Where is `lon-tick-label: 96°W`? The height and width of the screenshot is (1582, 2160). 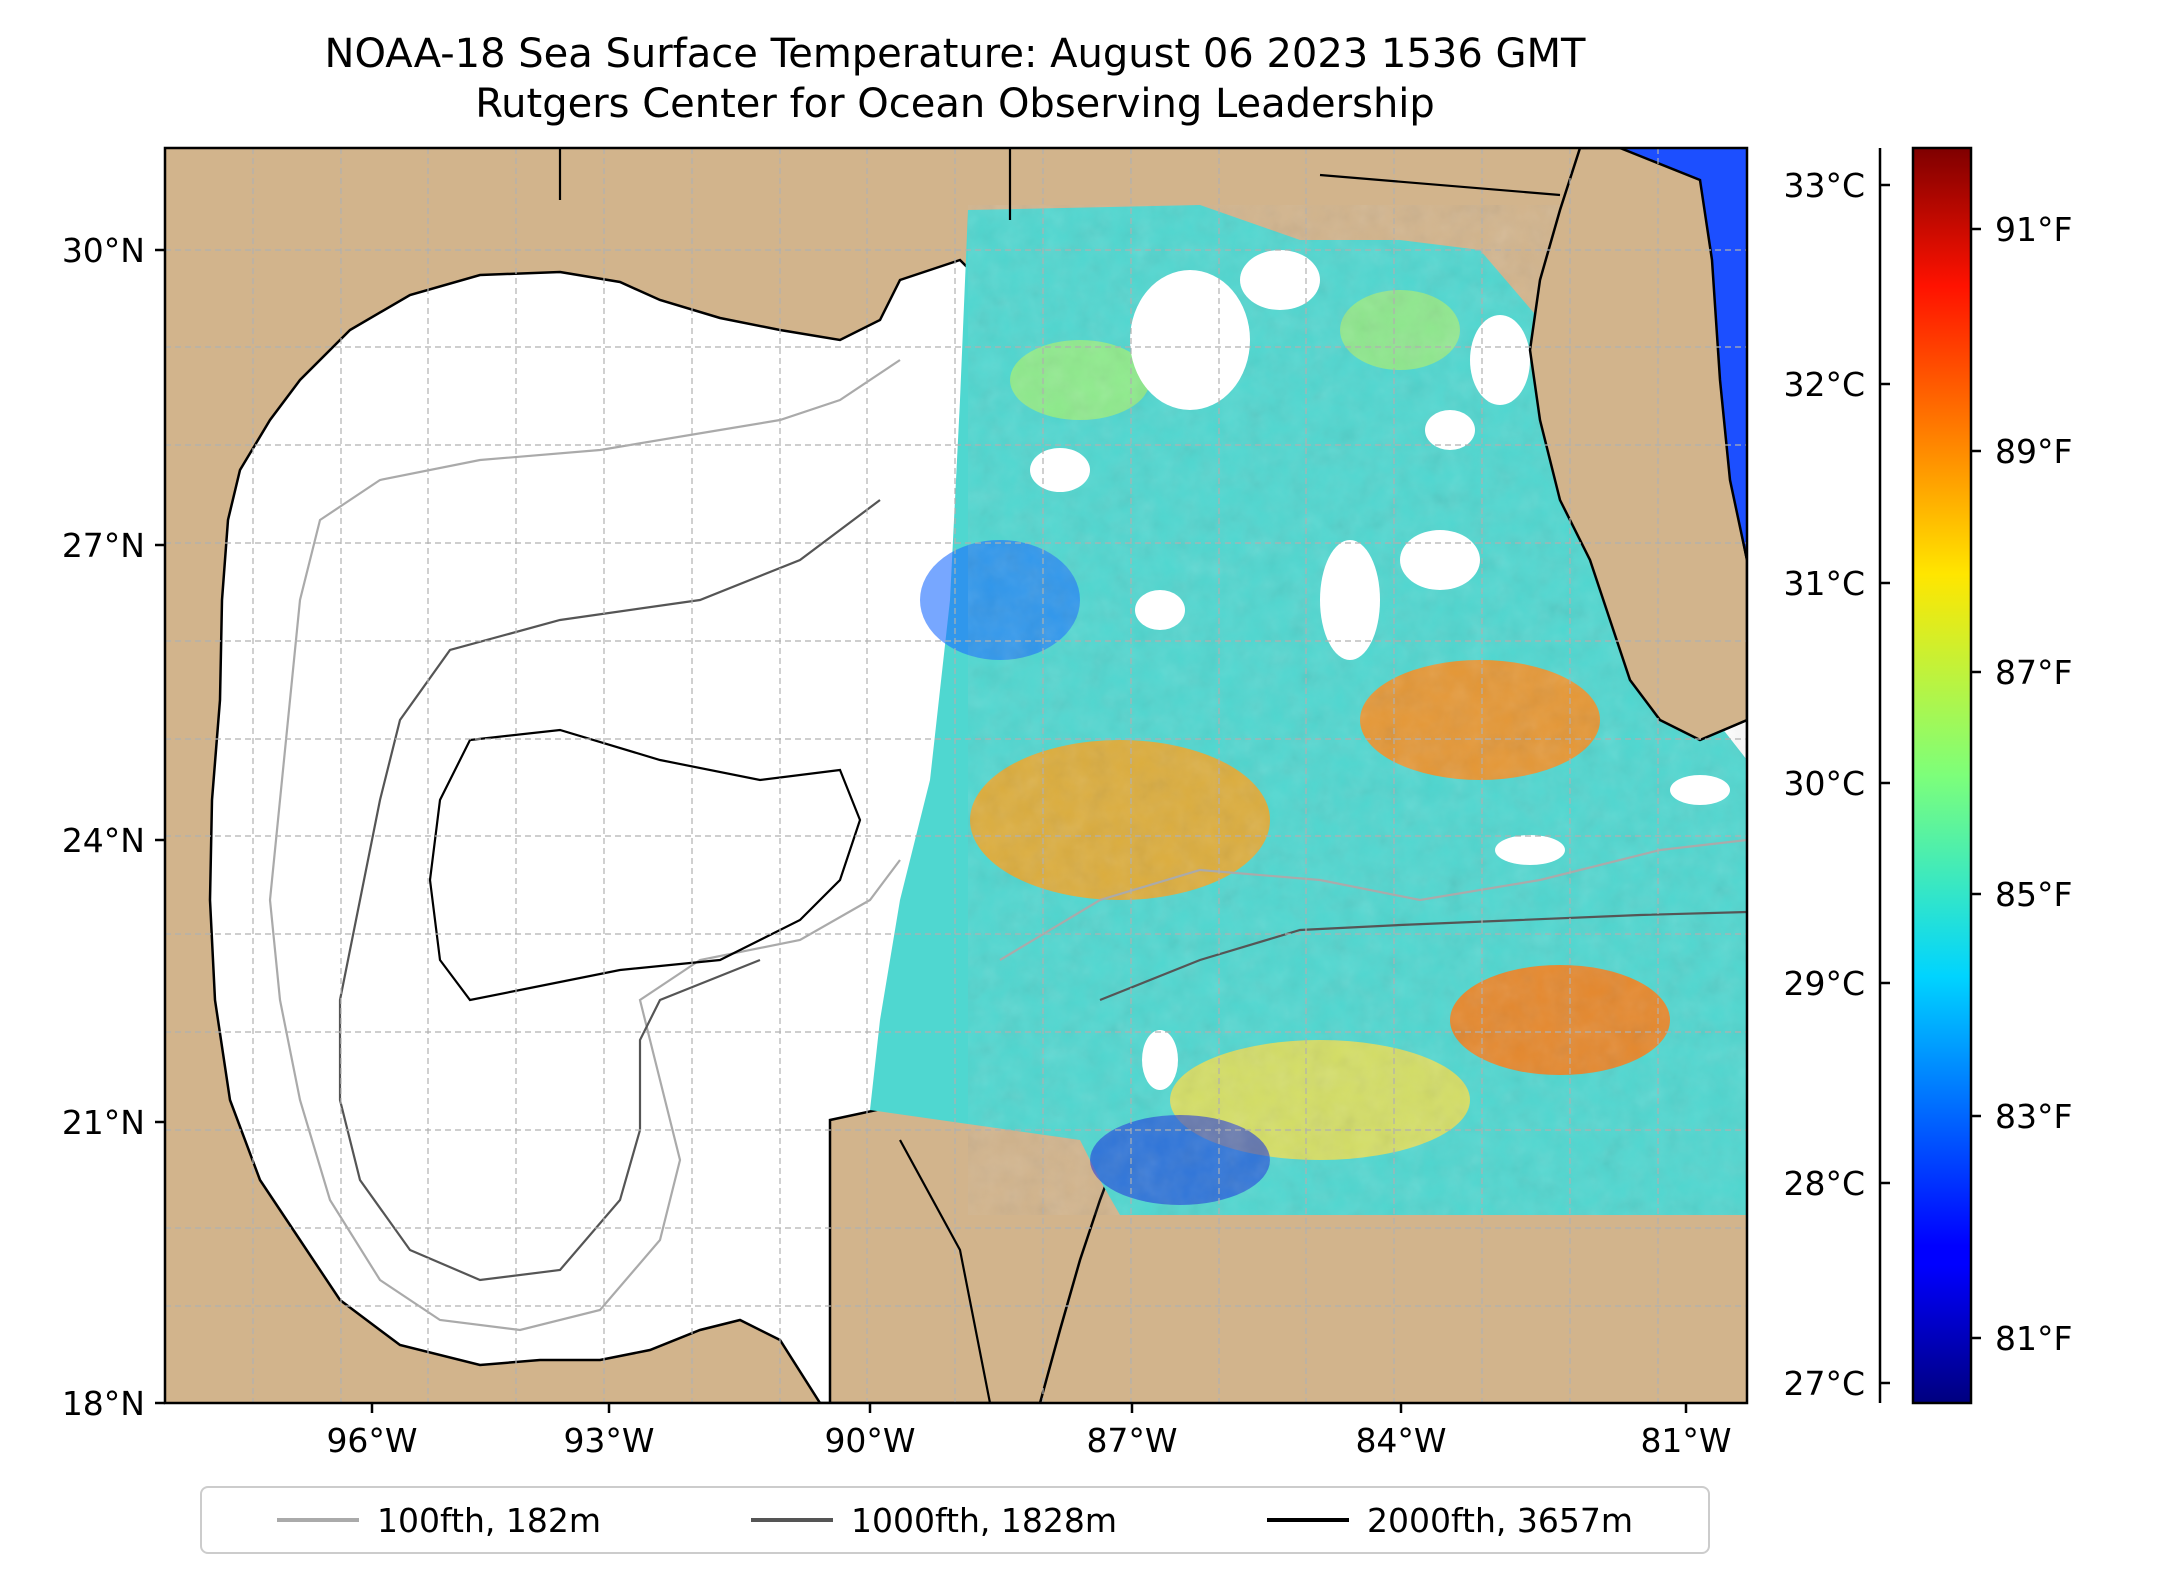 lon-tick-label: 96°W is located at coordinates (371, 1440).